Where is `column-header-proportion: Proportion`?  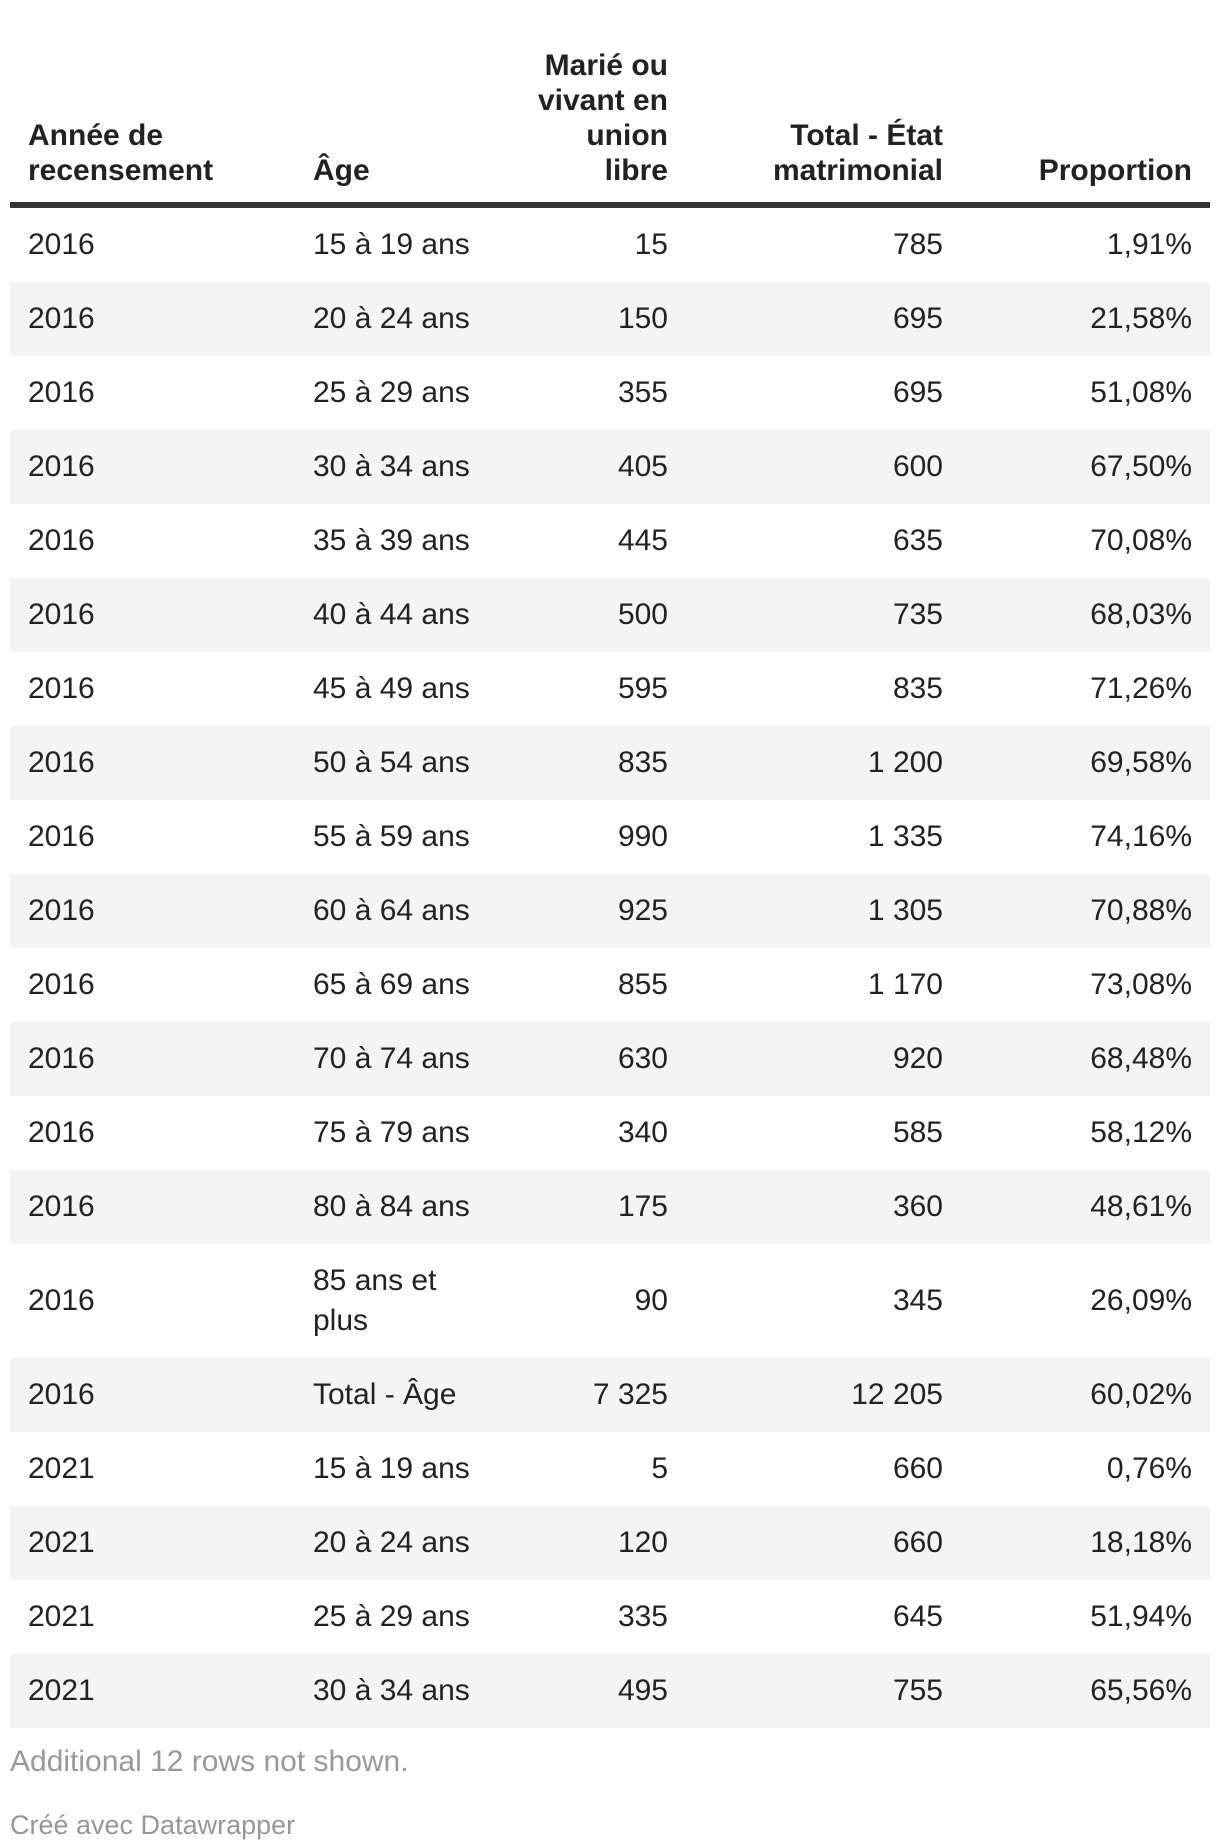 column-header-proportion: Proportion is located at coordinates (1085, 104).